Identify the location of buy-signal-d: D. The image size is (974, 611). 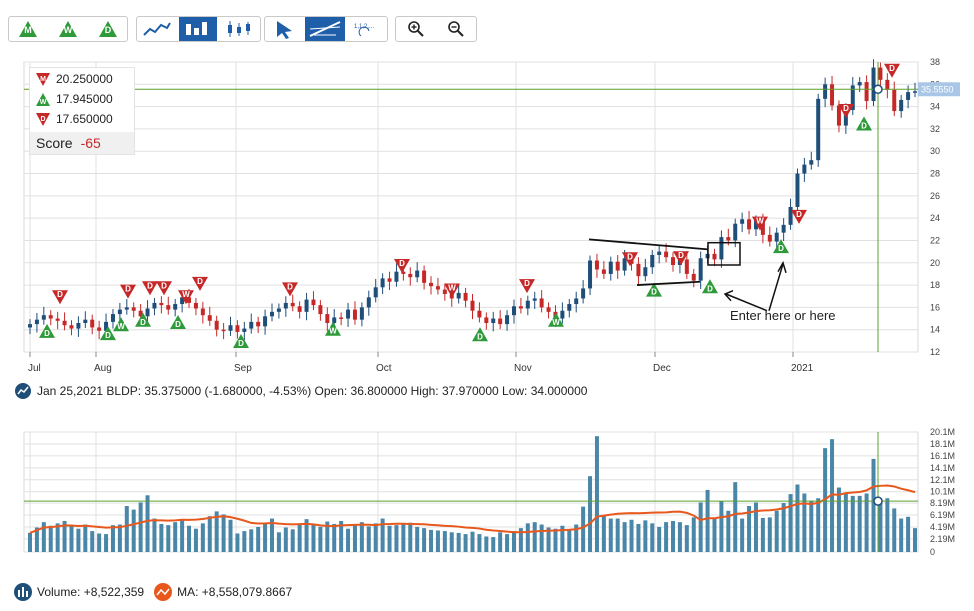
(781, 246).